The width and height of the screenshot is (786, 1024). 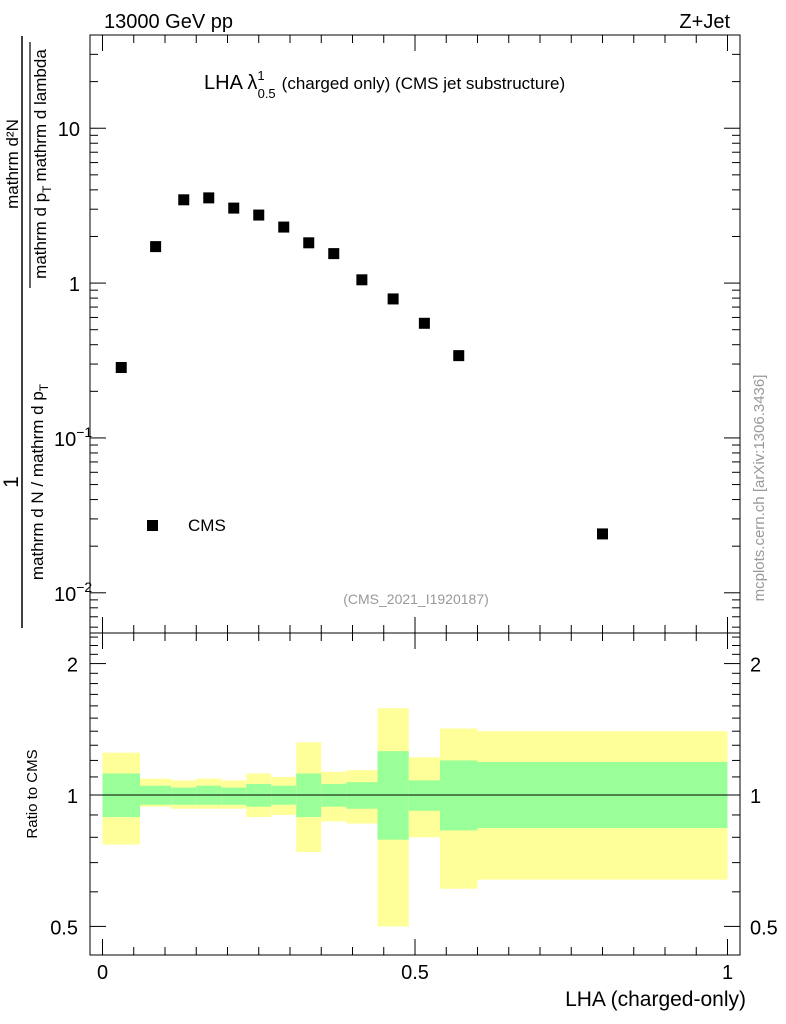 I want to click on x-tick-label: 1, so click(x=727, y=973).